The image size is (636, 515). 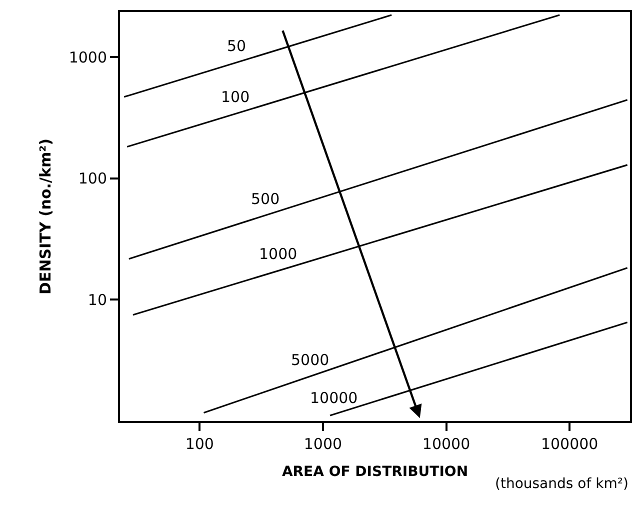 What do you see at coordinates (446, 444) in the screenshot?
I see `x-tick-label: 10000` at bounding box center [446, 444].